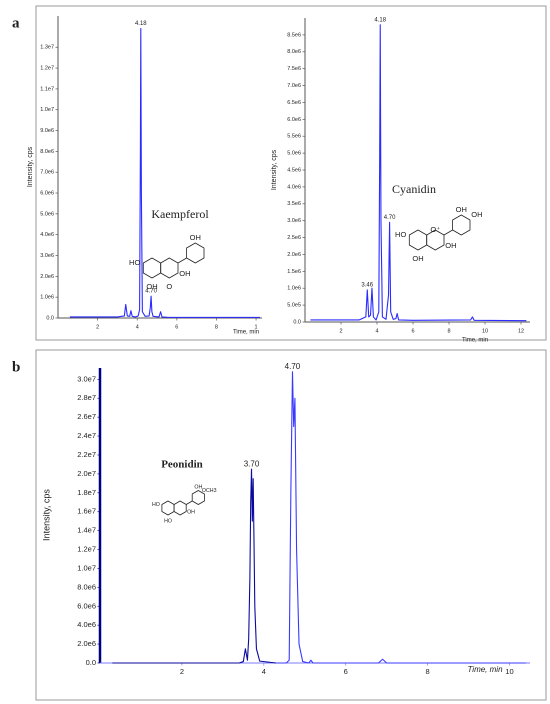 The height and width of the screenshot is (704, 550). I want to click on y-tick-label: 2.5e6, so click(294, 238).